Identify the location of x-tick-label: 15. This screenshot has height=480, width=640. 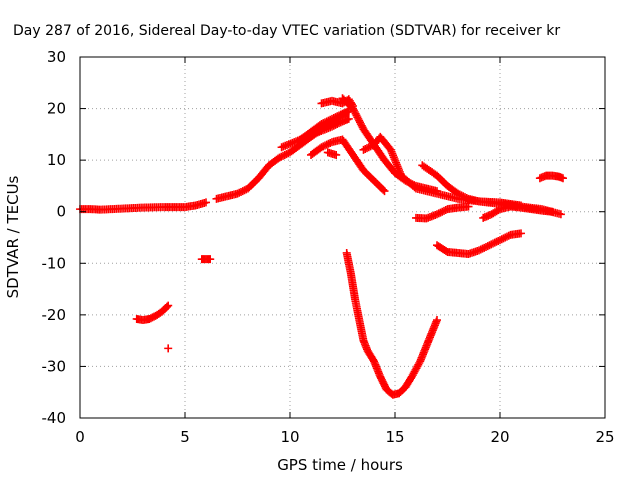
(394, 437).